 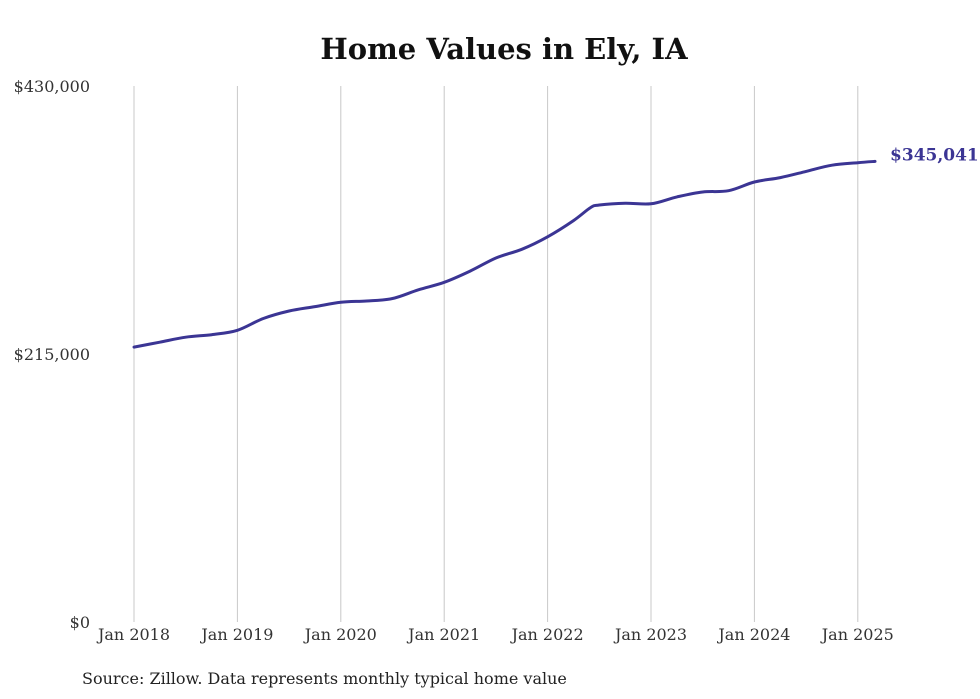 I want to click on x-tick-label-2020: Jan 2020, so click(x=340, y=634).